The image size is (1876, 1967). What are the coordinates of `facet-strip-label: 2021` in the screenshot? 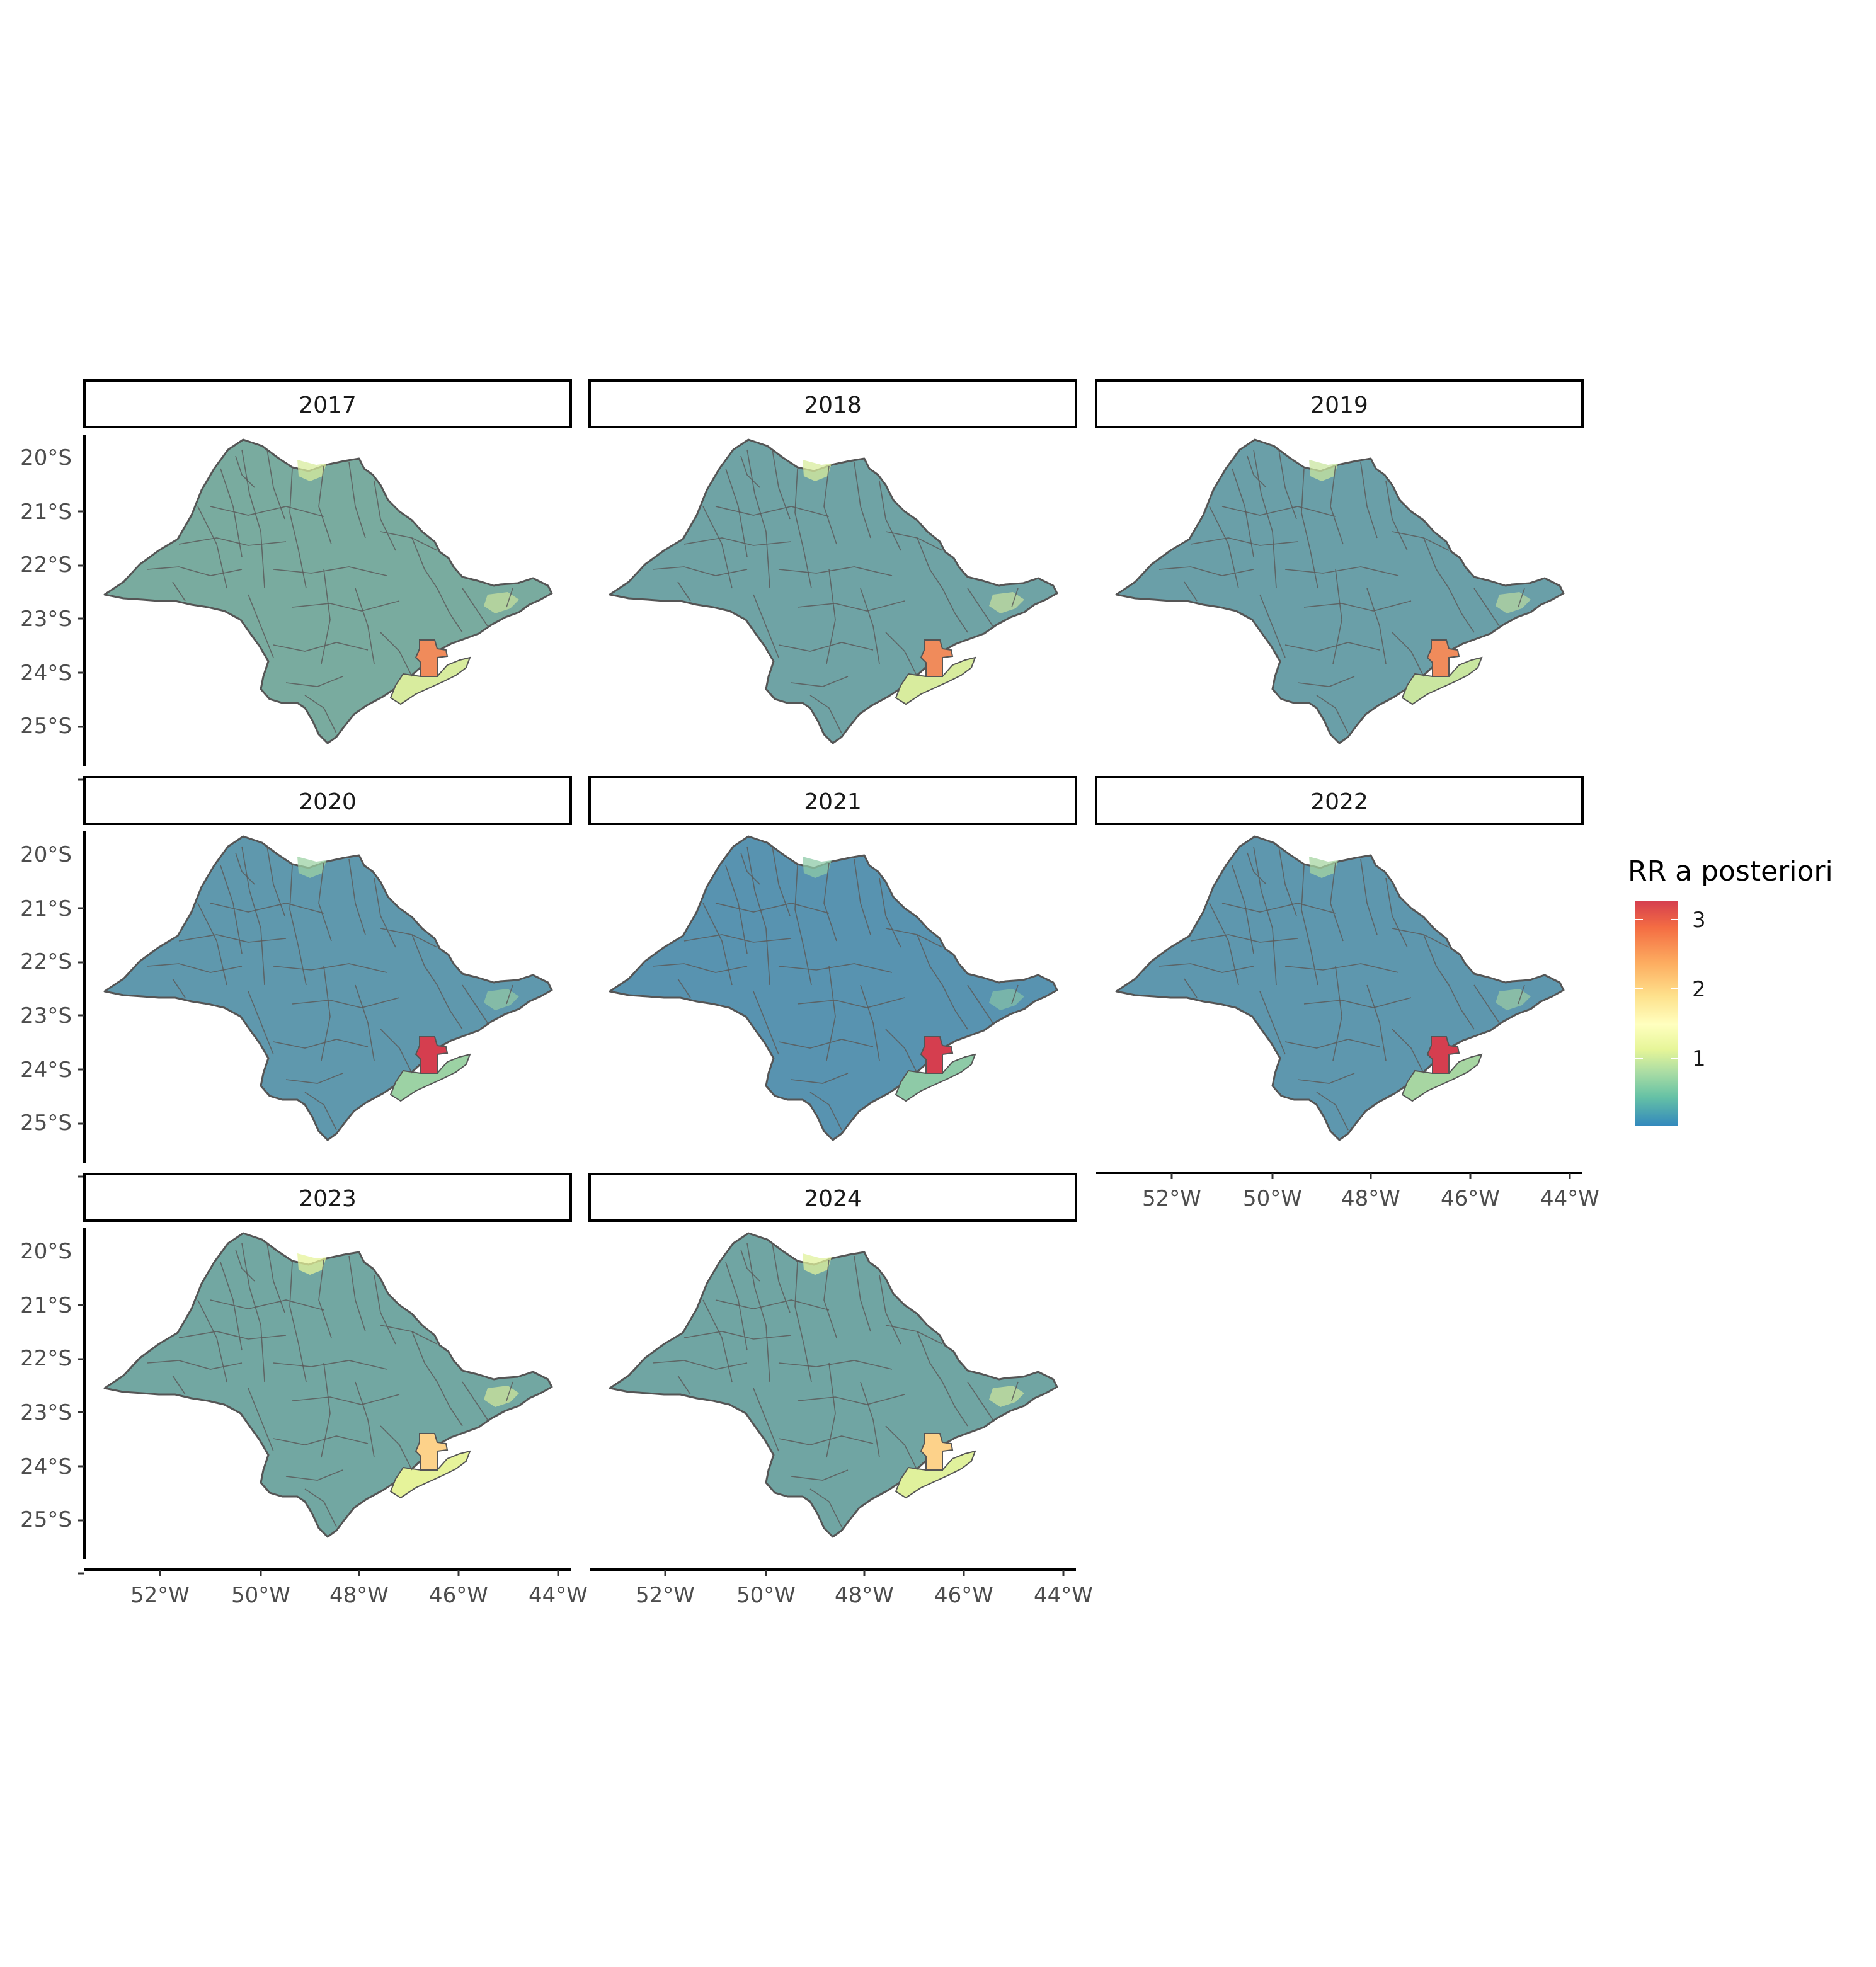 It's located at (833, 802).